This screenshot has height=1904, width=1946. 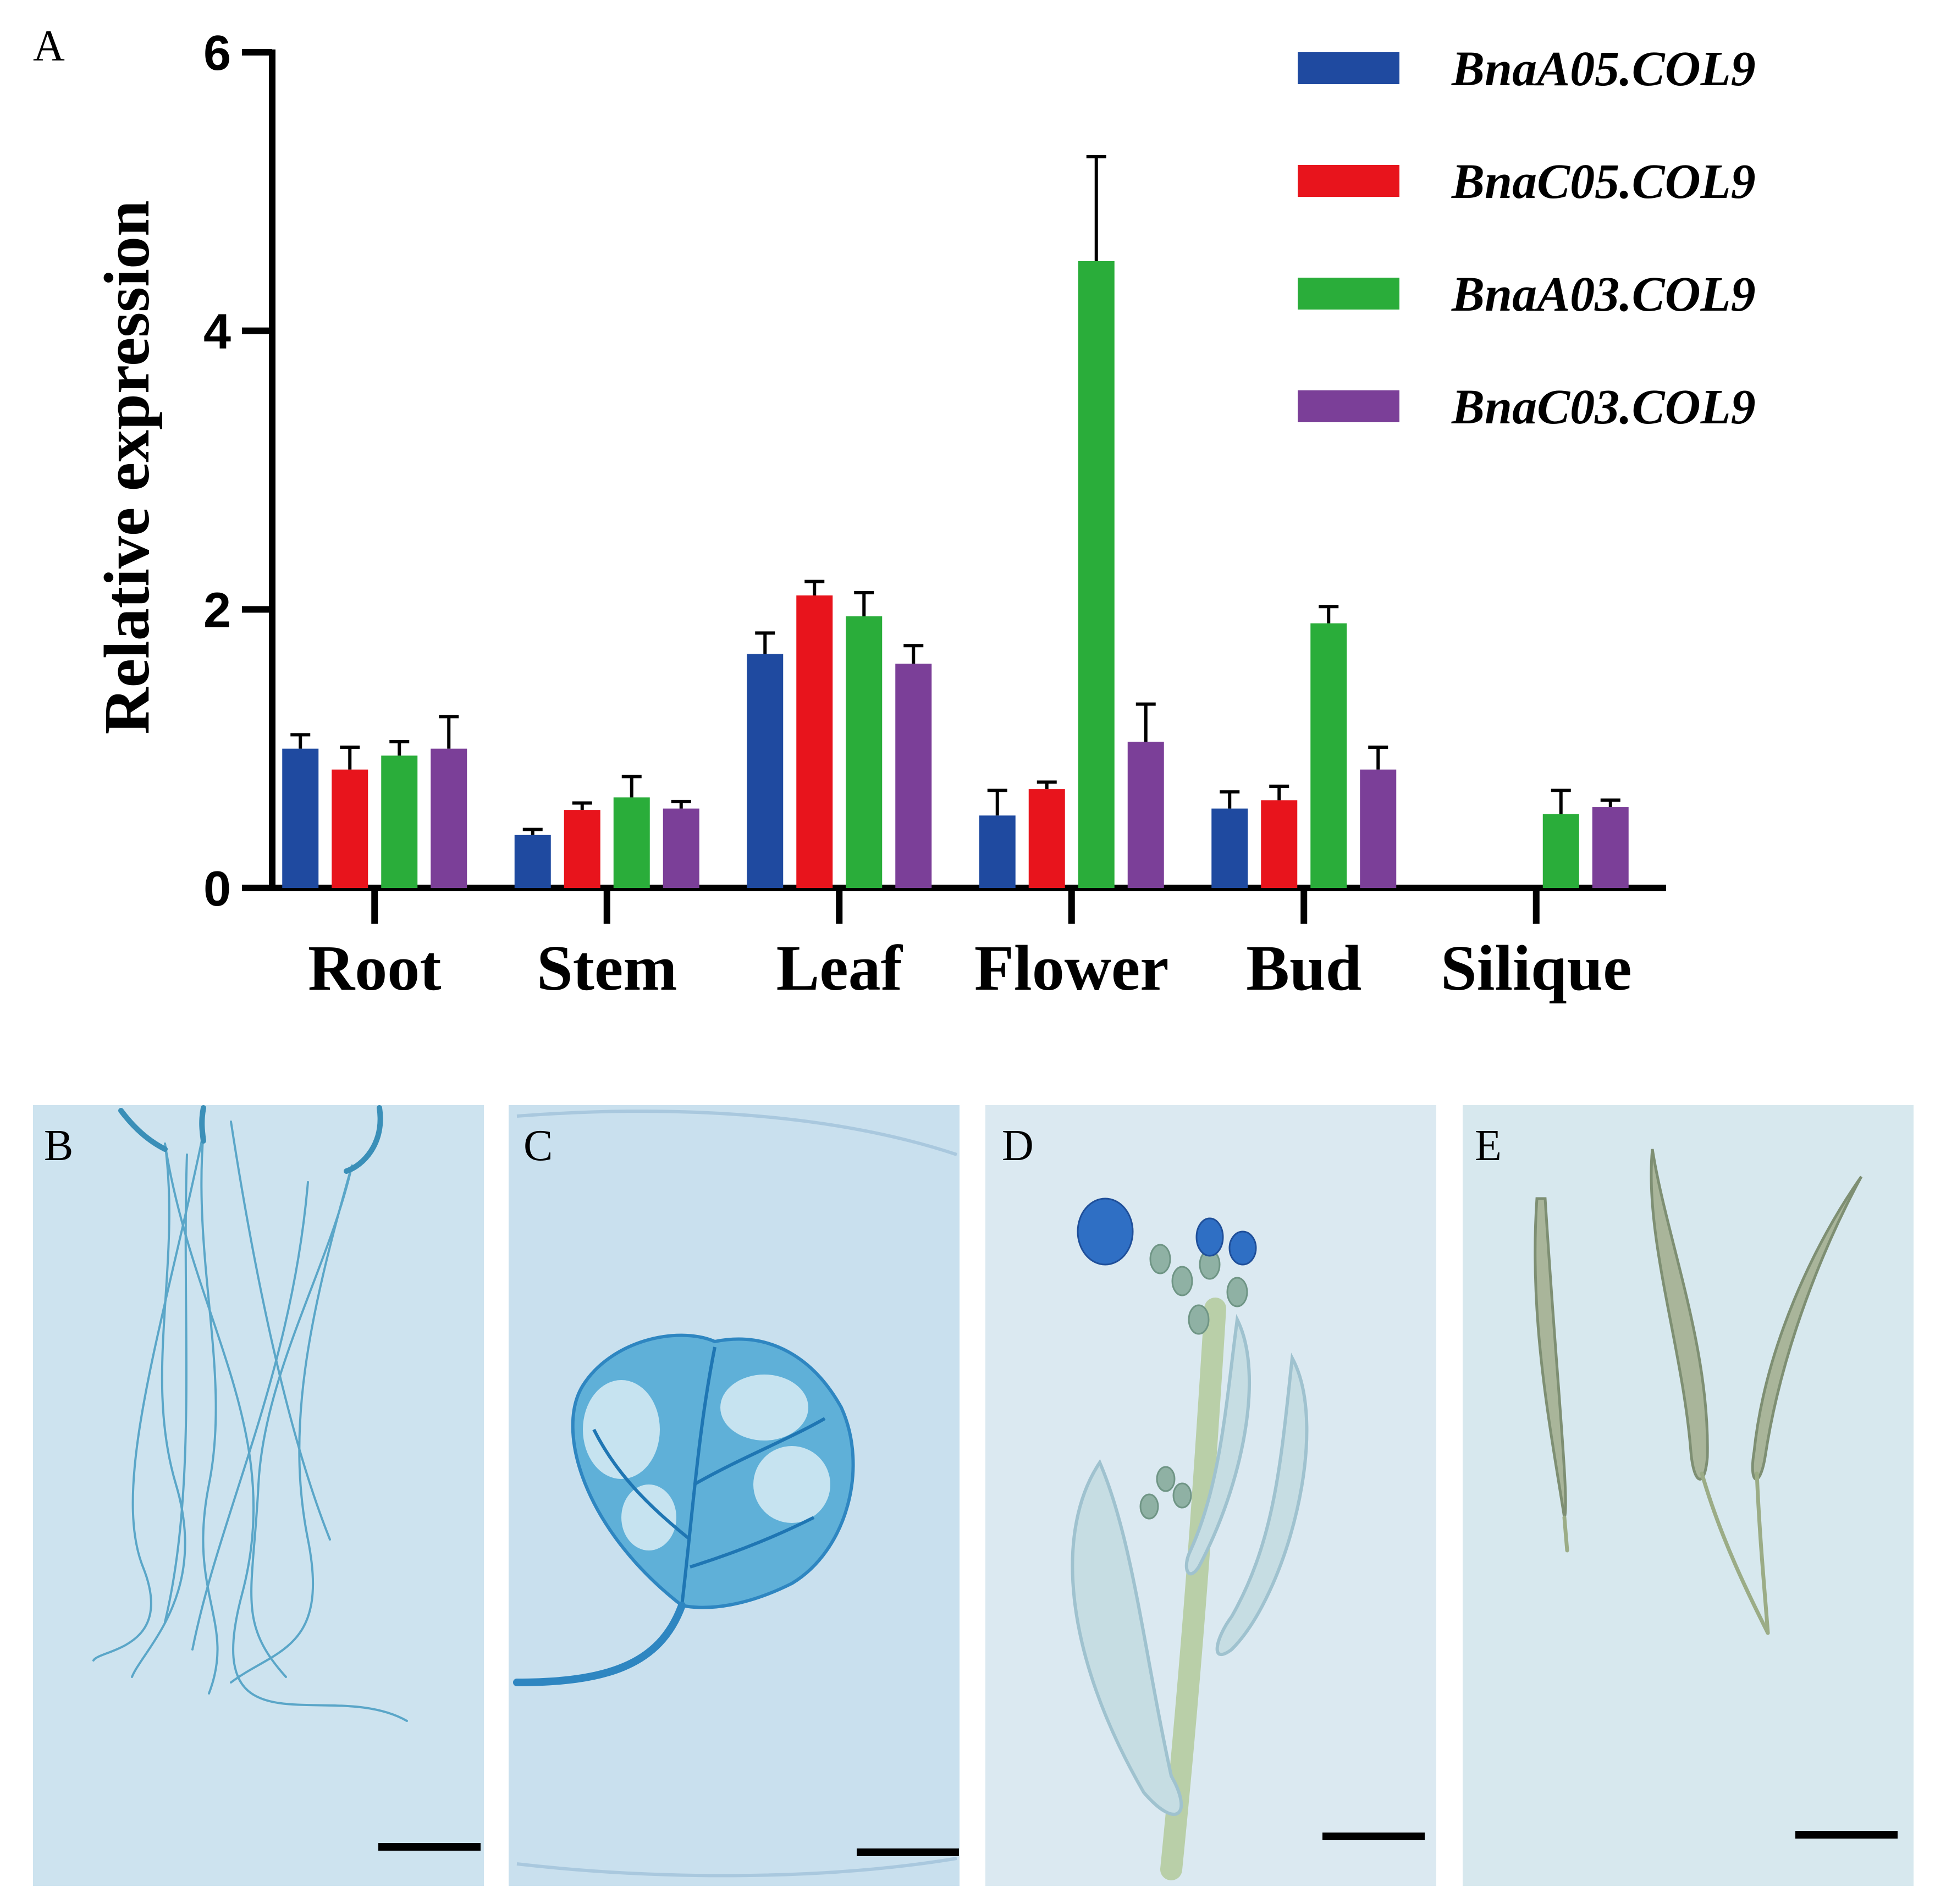 I want to click on legend-label: BnaC03.COL9, so click(x=1603, y=407).